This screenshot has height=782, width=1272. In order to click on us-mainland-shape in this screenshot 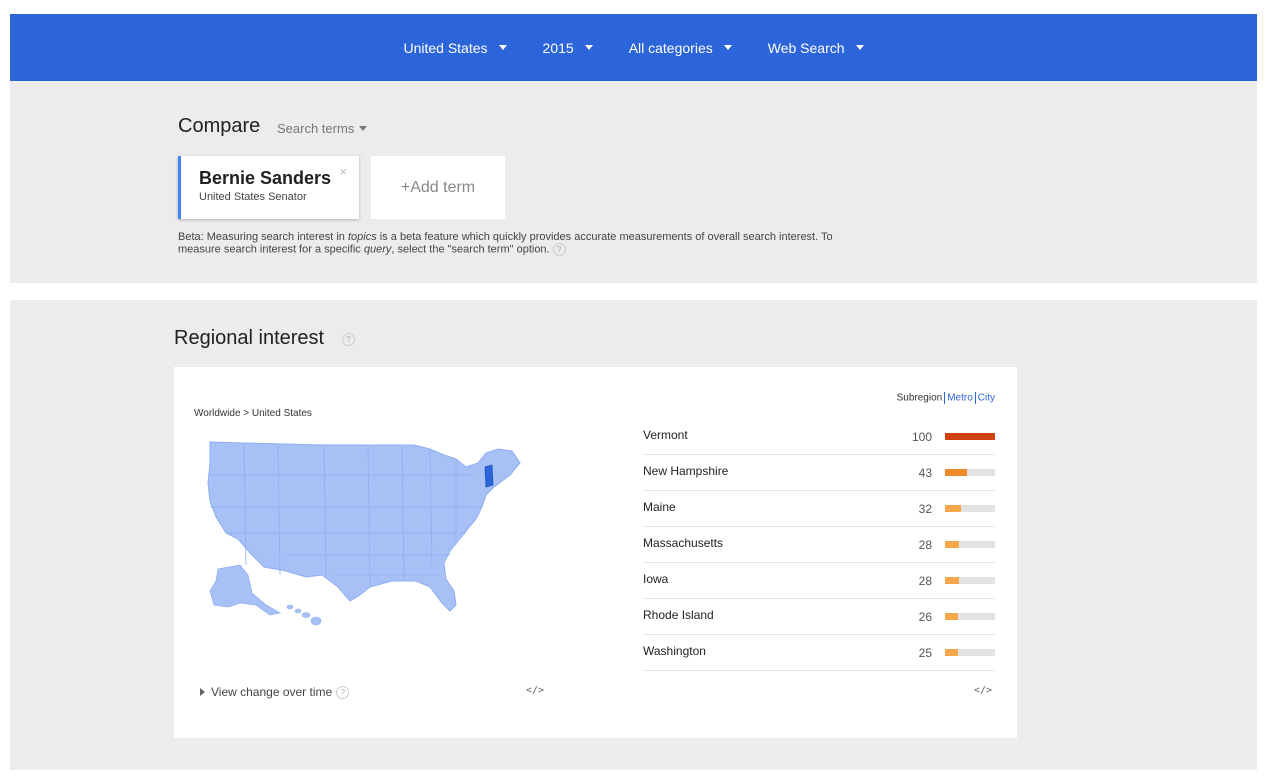, I will do `click(364, 526)`.